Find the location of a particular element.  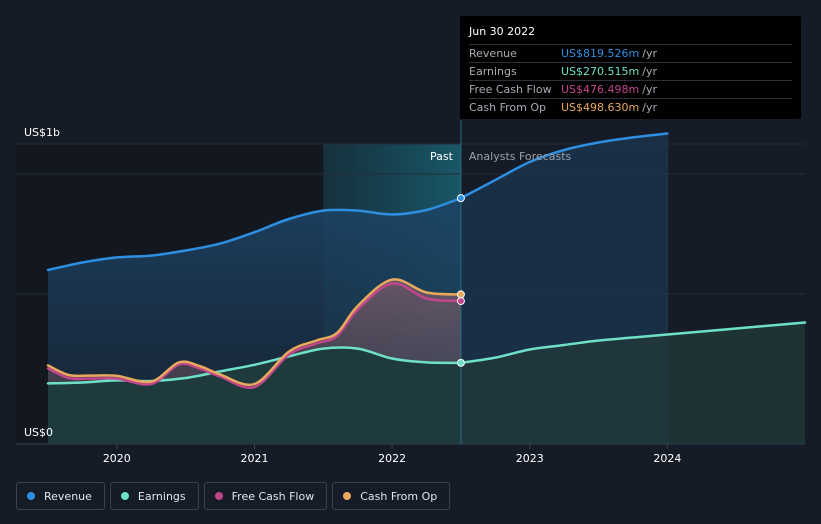

y-axis-top-label: US$1b is located at coordinates (42, 132).